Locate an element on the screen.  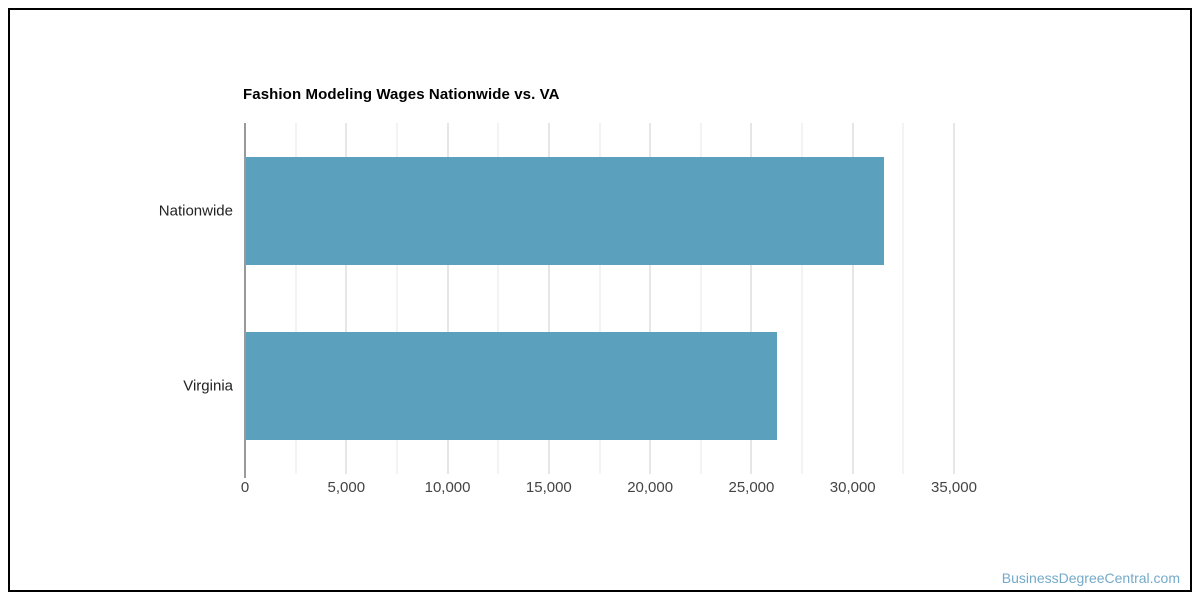
watermark-text: BusinessDegreeCentral.com is located at coordinates (1090, 578).